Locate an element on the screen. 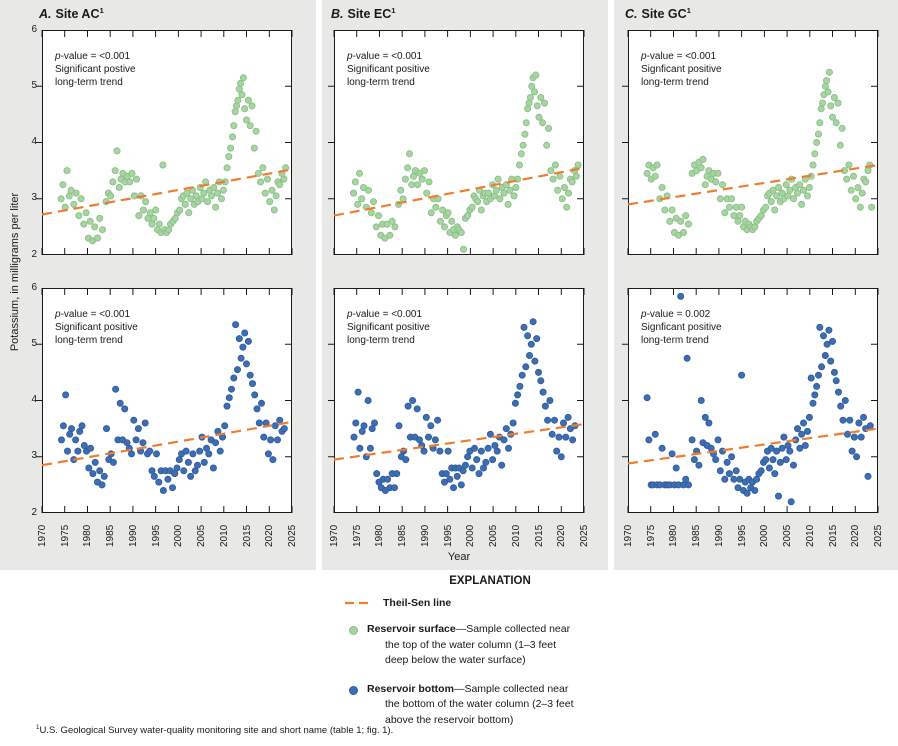 This screenshot has width=898, height=746. panel-title-site-gc: C. Site GC1 is located at coordinates (658, 14).